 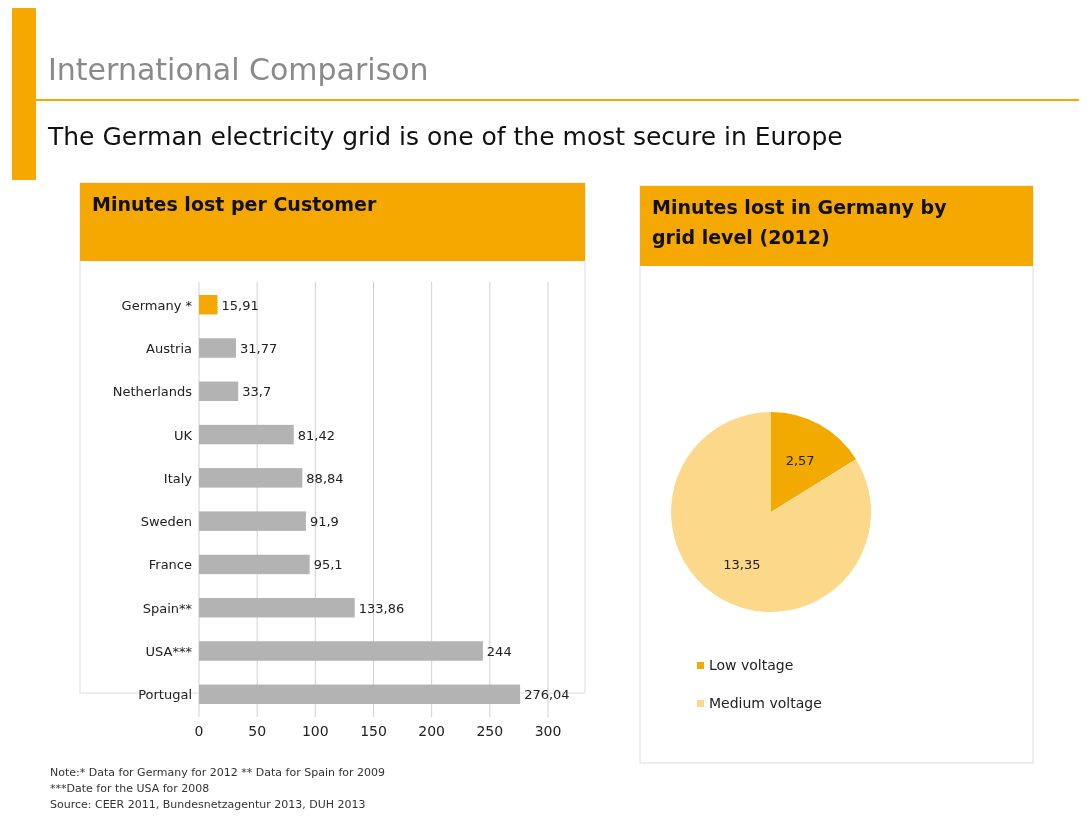 I want to click on data-label: 133,86, so click(x=381, y=608).